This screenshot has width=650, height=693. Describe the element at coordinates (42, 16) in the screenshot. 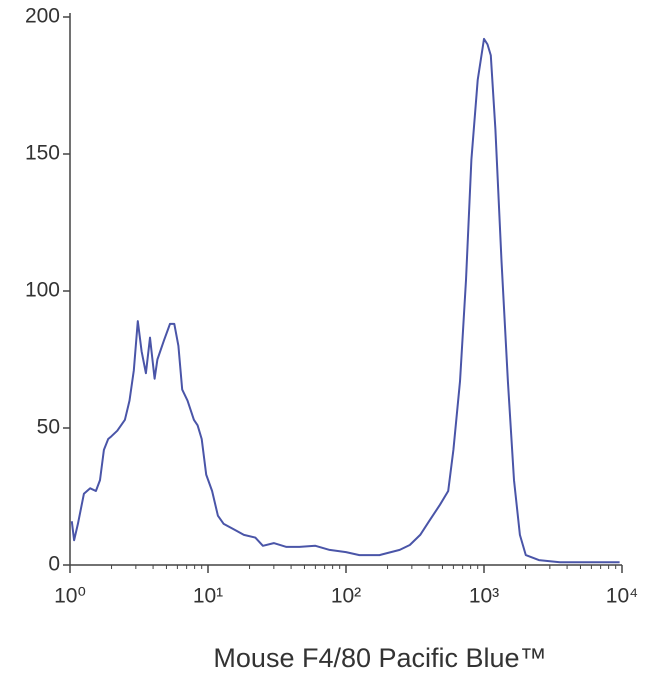

I see `y-tick-label: 200` at that location.